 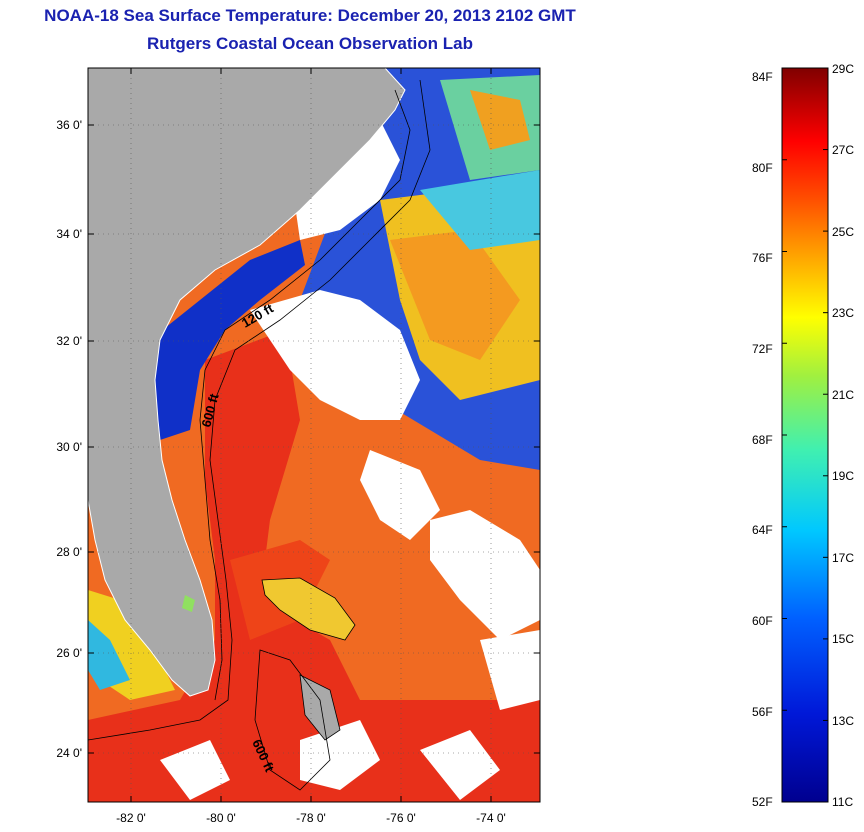 I want to click on lat-label-32: 32 0', so click(x=69, y=341).